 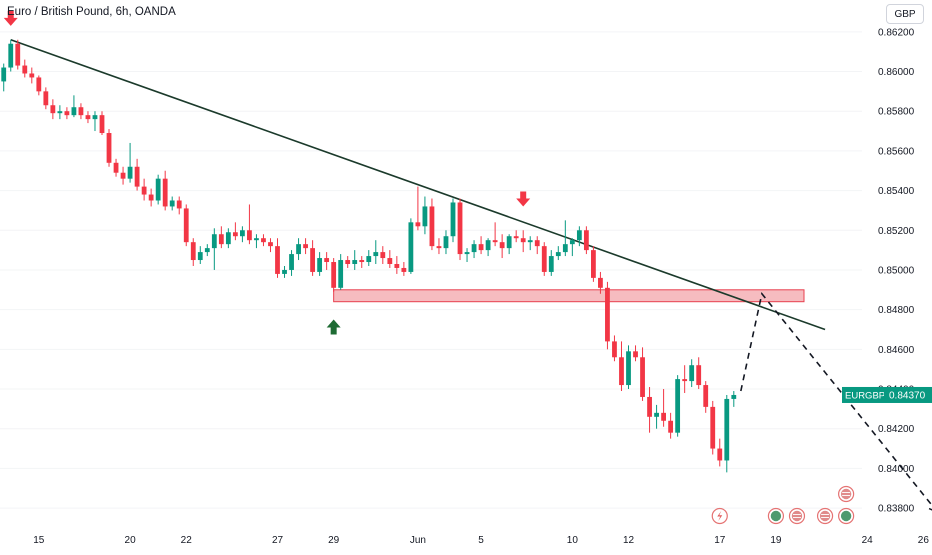 I want to click on arrow-up-icon, so click(x=333, y=327).